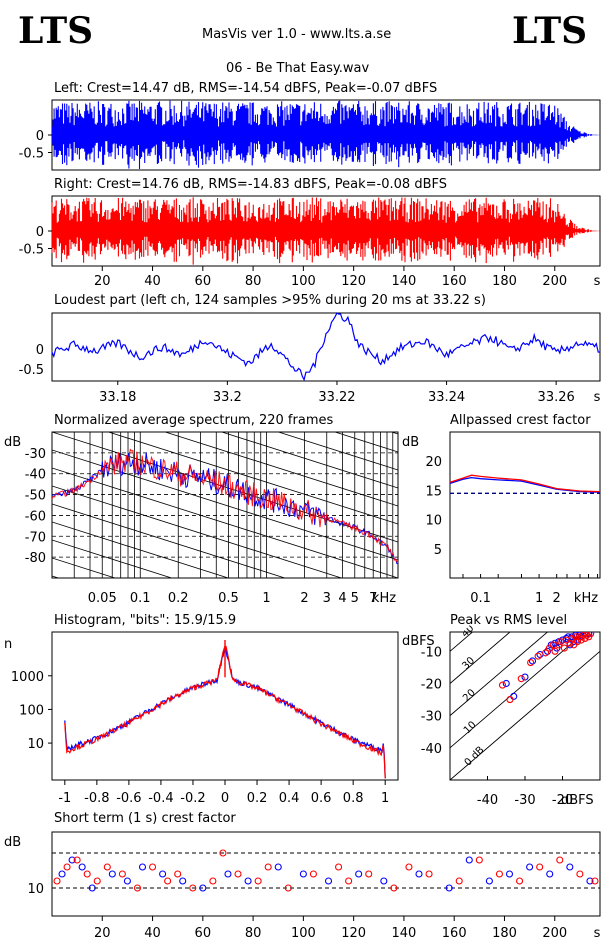 The width and height of the screenshot is (606, 945). Describe the element at coordinates (468, 663) in the screenshot. I see `peak-rms-diagonal-label: 30` at that location.